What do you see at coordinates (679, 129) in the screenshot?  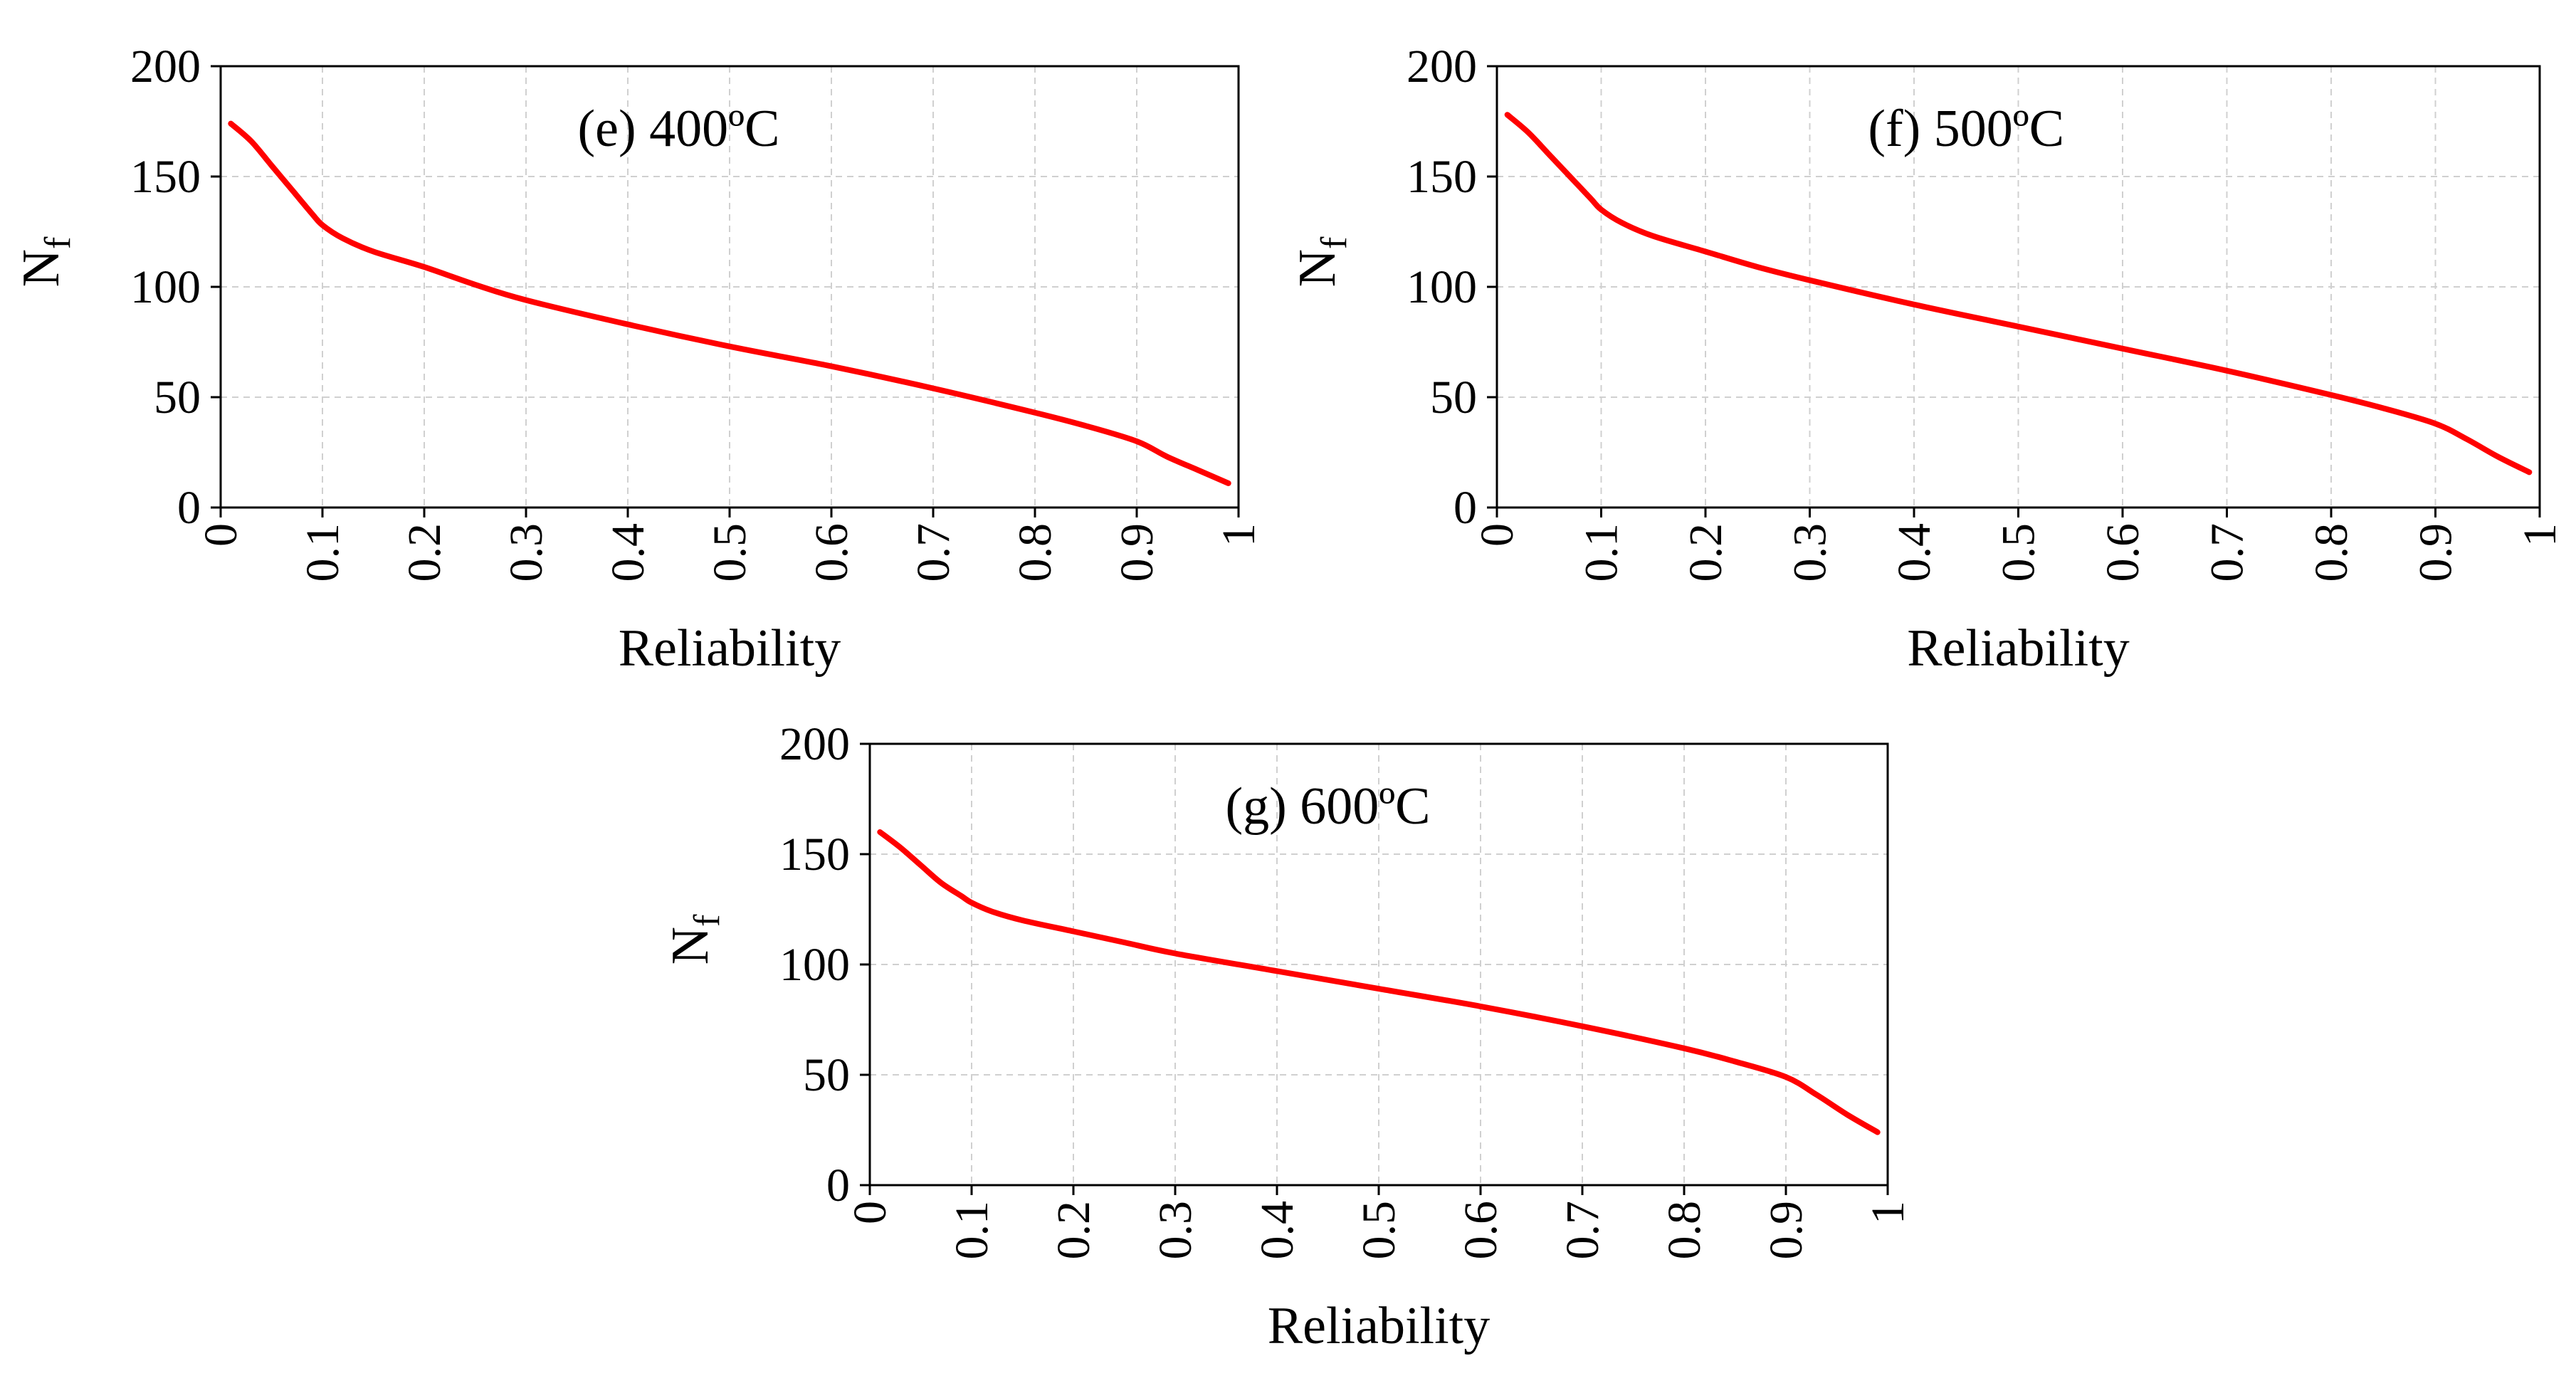 I see `panel-title: (e) 400ºC` at bounding box center [679, 129].